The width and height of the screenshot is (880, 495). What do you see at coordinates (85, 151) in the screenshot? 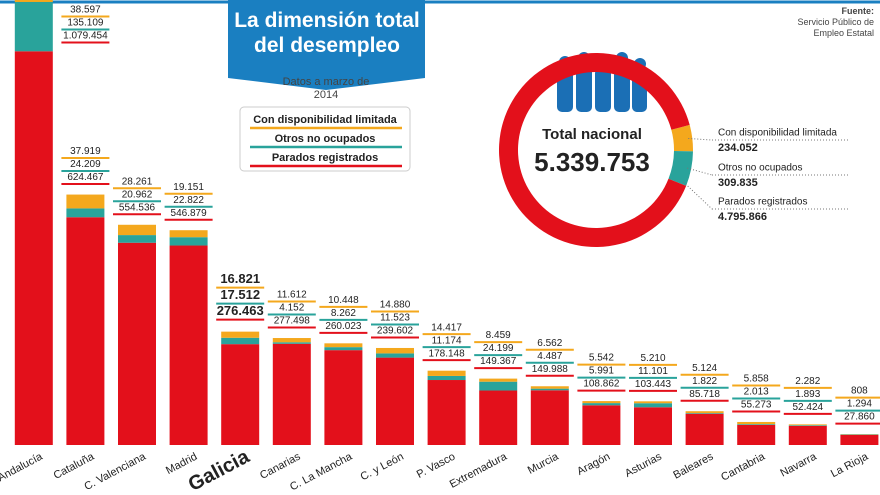
I see `value-label: 37.919` at bounding box center [85, 151].